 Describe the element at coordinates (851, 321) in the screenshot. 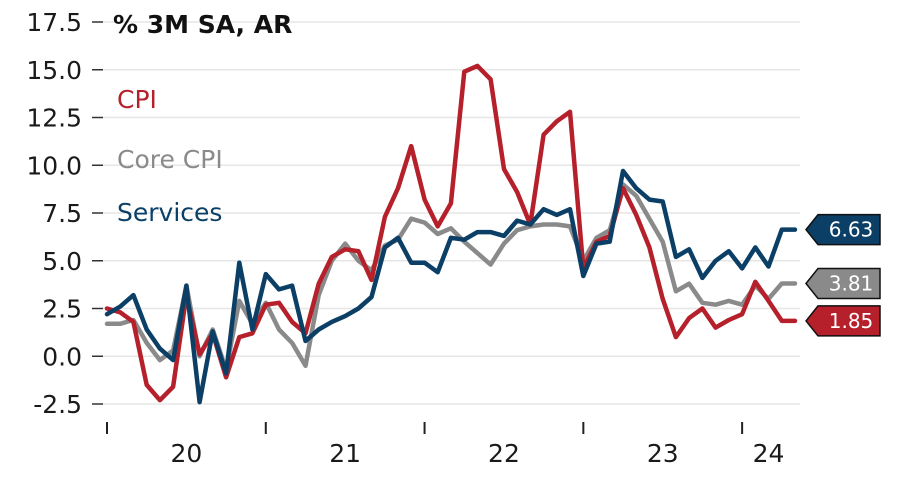

I see `end-label-cpi: 1.85` at that location.